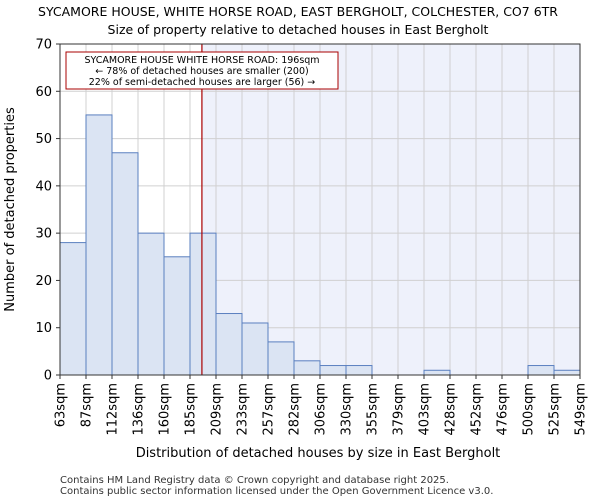  I want to click on x-tick-label: 476sqm, so click(503, 409).